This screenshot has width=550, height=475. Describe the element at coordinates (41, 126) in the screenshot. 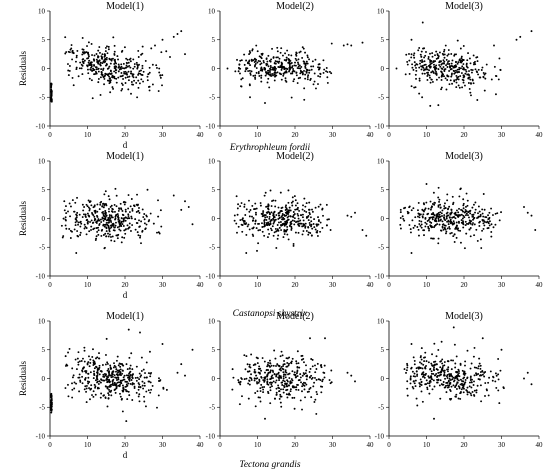

I see `y-tick-label: -10` at that location.